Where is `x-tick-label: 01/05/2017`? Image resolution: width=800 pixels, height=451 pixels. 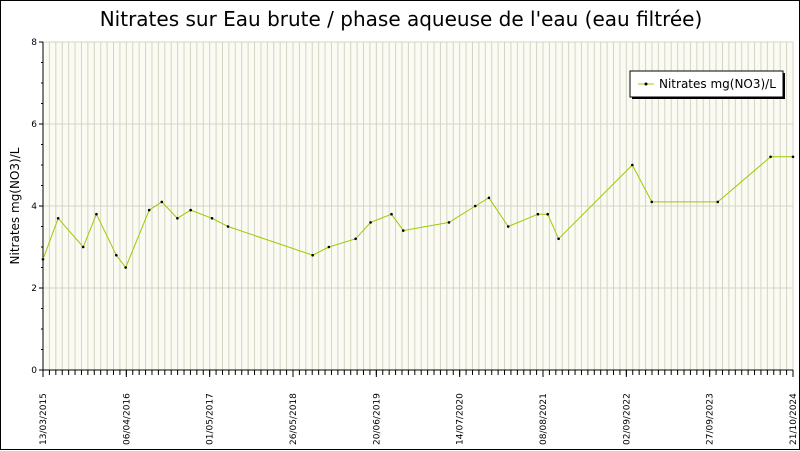 x-tick-label: 01/05/2017 is located at coordinates (211, 419).